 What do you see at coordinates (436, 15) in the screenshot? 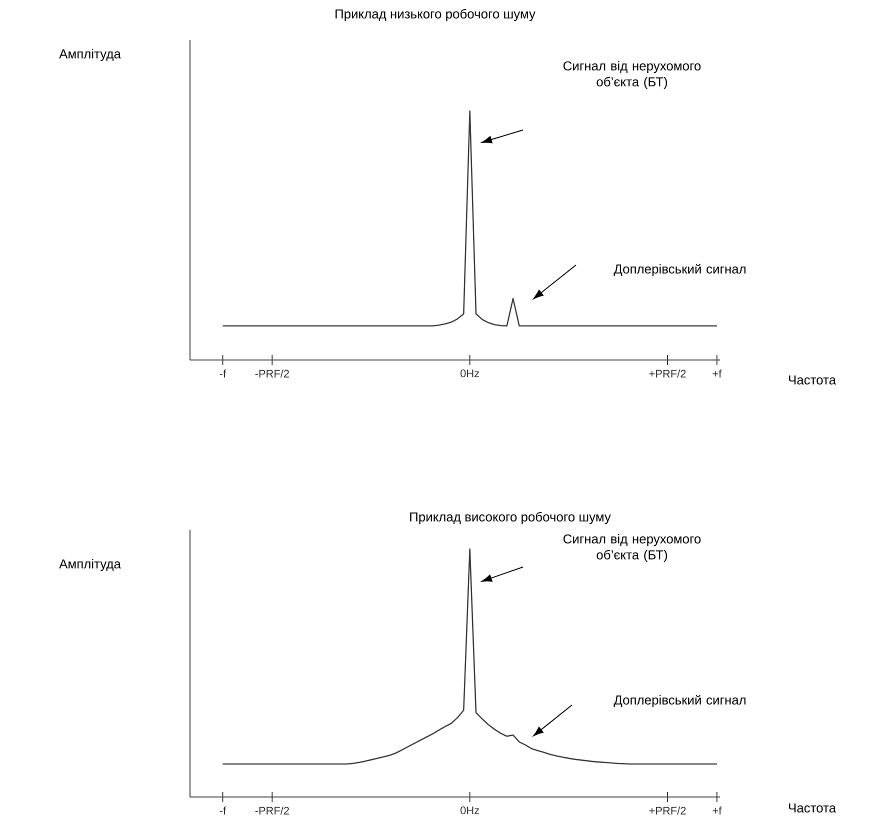
I see `chart-title: Приклад низького робочого шуму` at bounding box center [436, 15].